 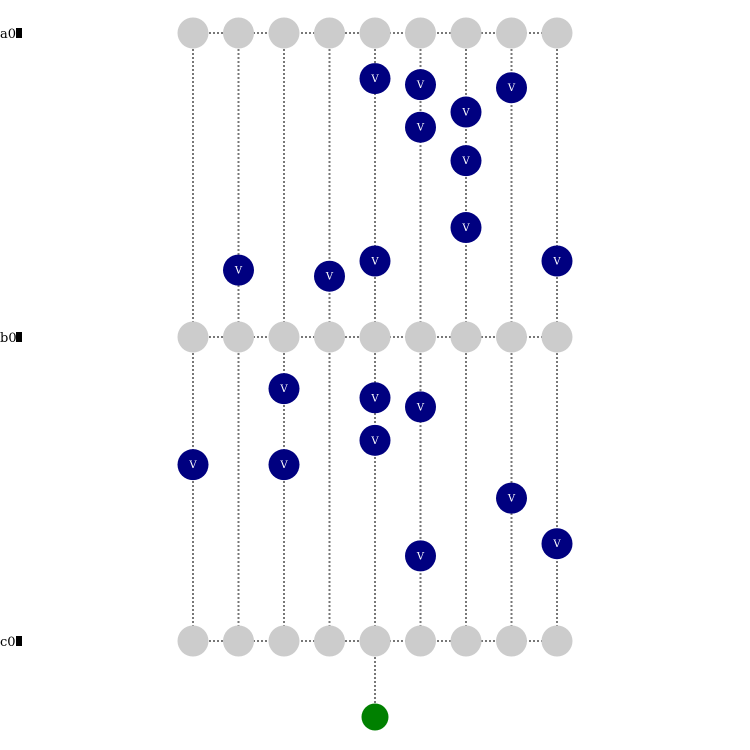 I want to click on row-labels: a0 b0 c0, so click(x=11, y=338).